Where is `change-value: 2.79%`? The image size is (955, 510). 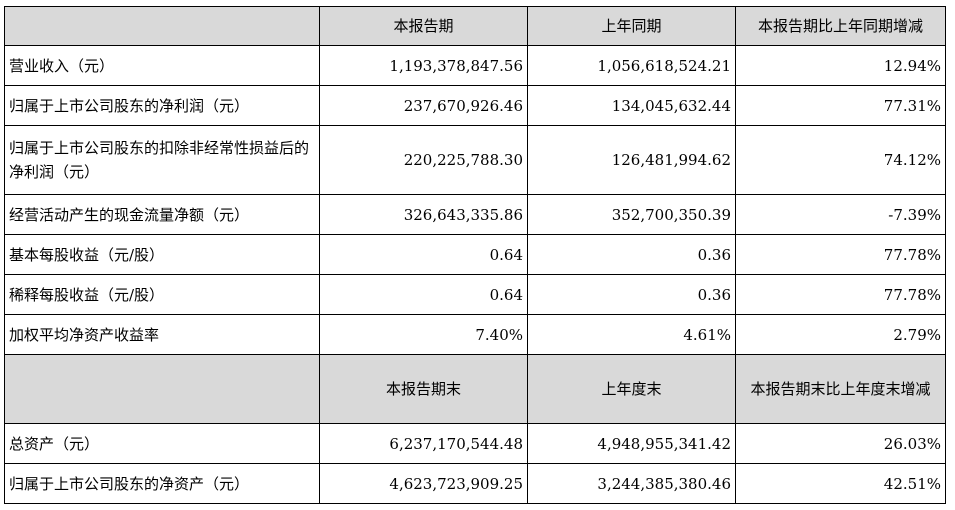
change-value: 2.79% is located at coordinates (840, 334).